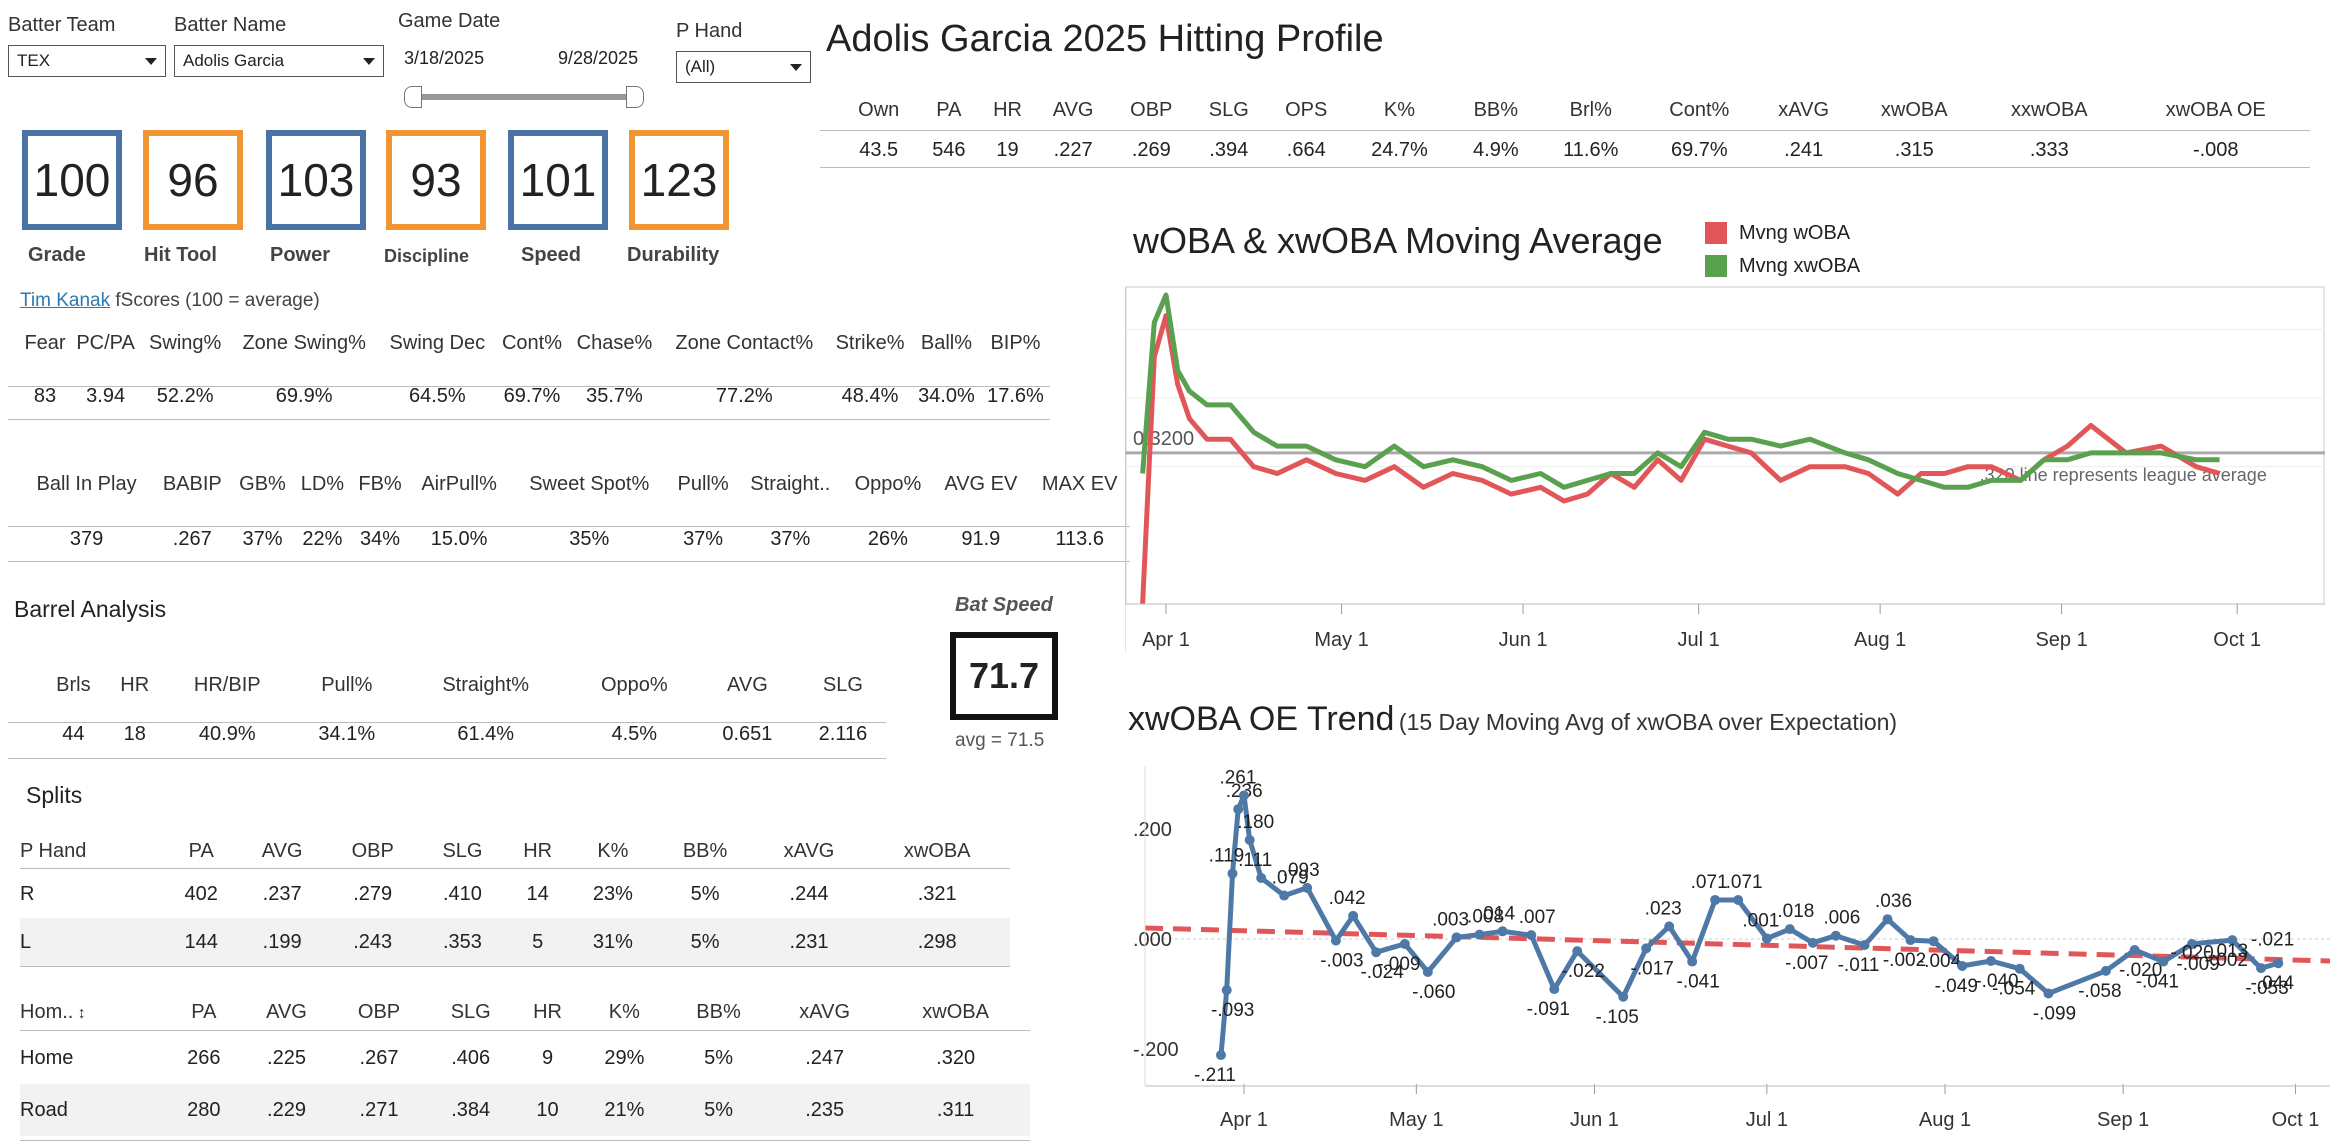  What do you see at coordinates (316, 180) in the screenshot?
I see `power-box: 103` at bounding box center [316, 180].